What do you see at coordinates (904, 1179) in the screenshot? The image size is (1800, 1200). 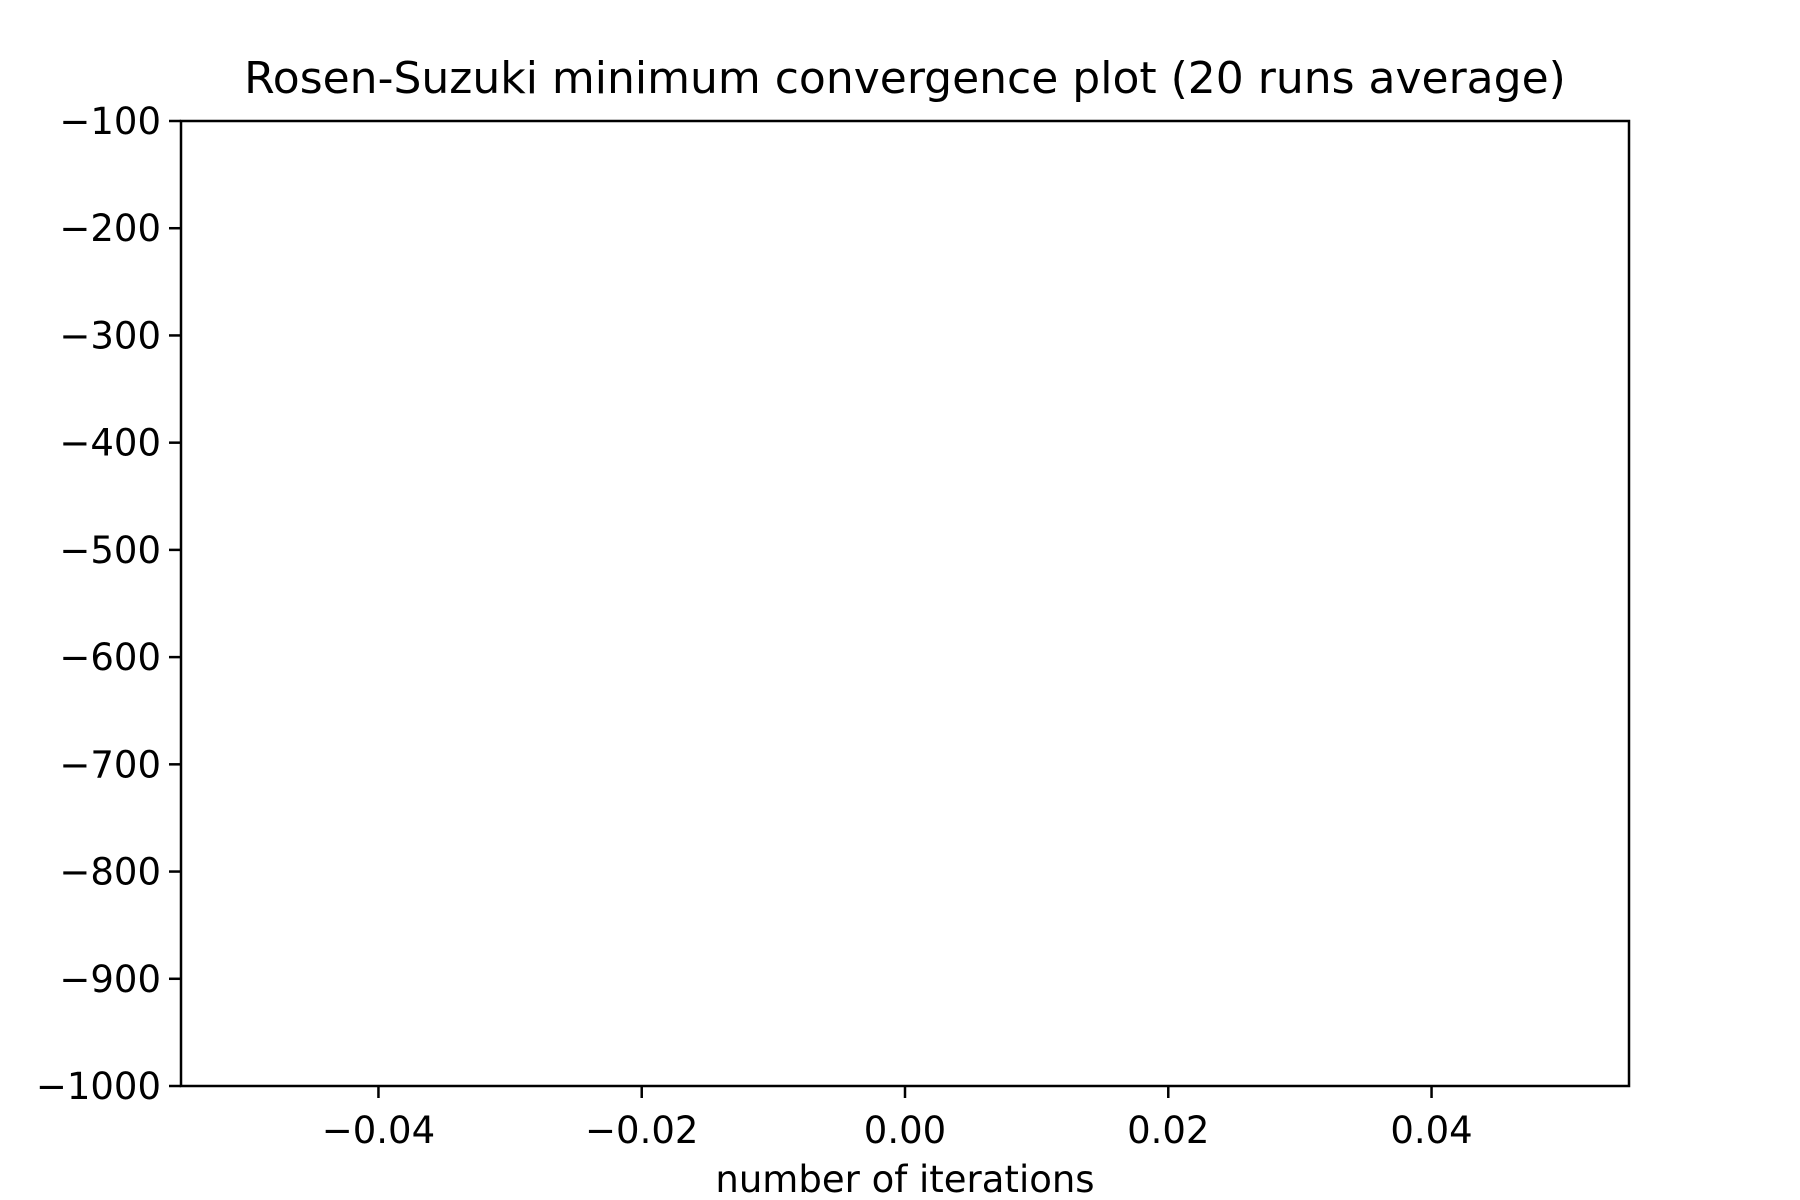 I see `x-axis-title: number of iterations` at bounding box center [904, 1179].